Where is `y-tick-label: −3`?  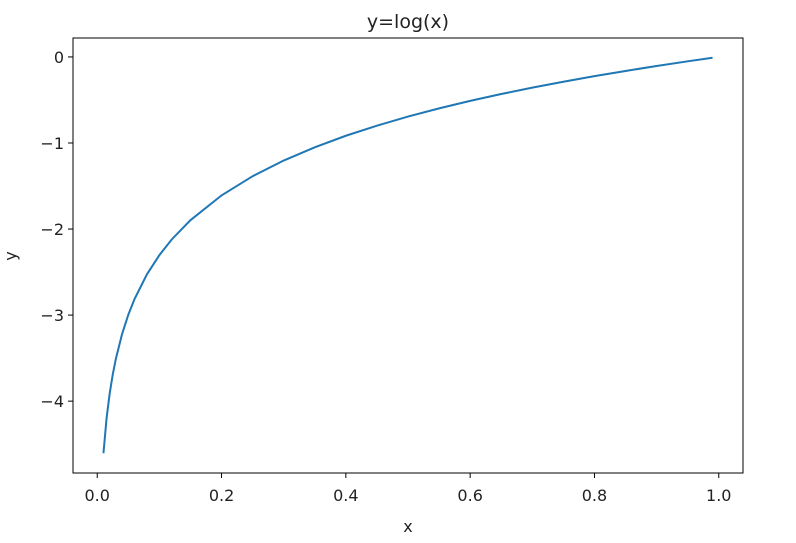
y-tick-label: −3 is located at coordinates (52, 315).